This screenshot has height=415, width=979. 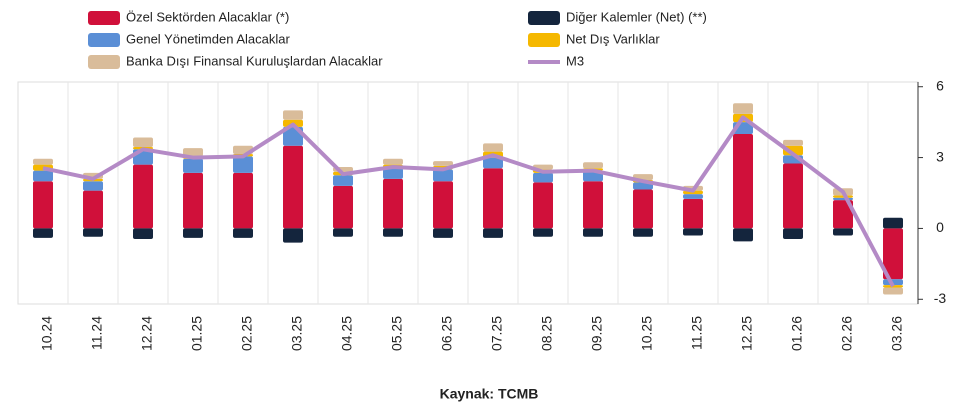 What do you see at coordinates (197, 333) in the screenshot?
I see `x-tick-label: 01.25` at bounding box center [197, 333].